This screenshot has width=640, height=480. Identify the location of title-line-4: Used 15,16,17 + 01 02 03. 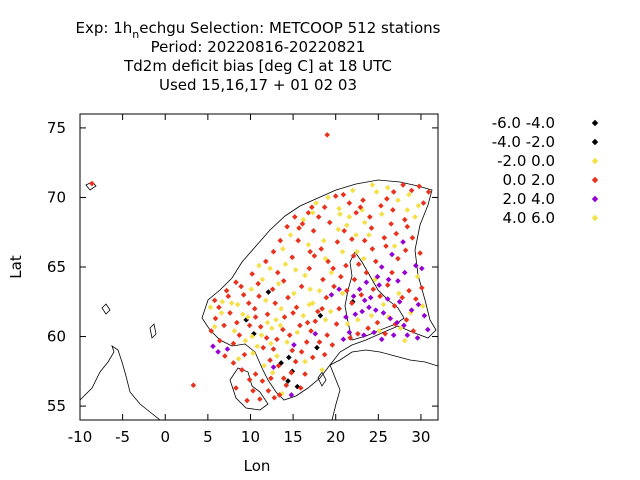
(258, 85).